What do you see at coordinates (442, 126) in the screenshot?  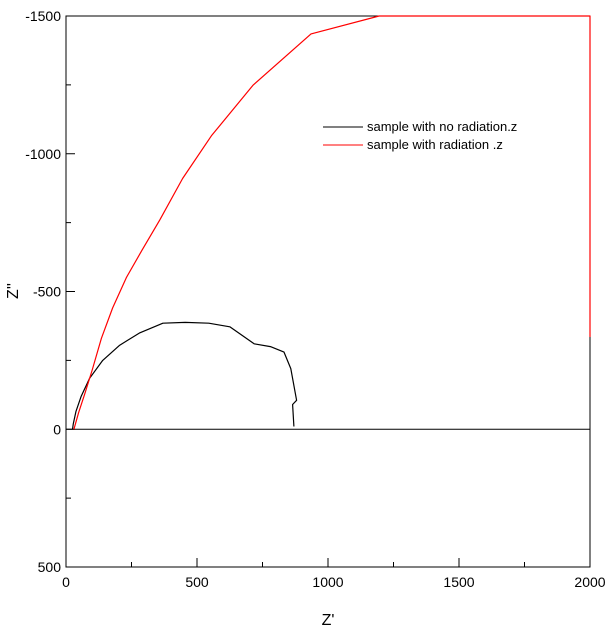 I see `legend-label-no-radiation: sample with no radiation.z` at bounding box center [442, 126].